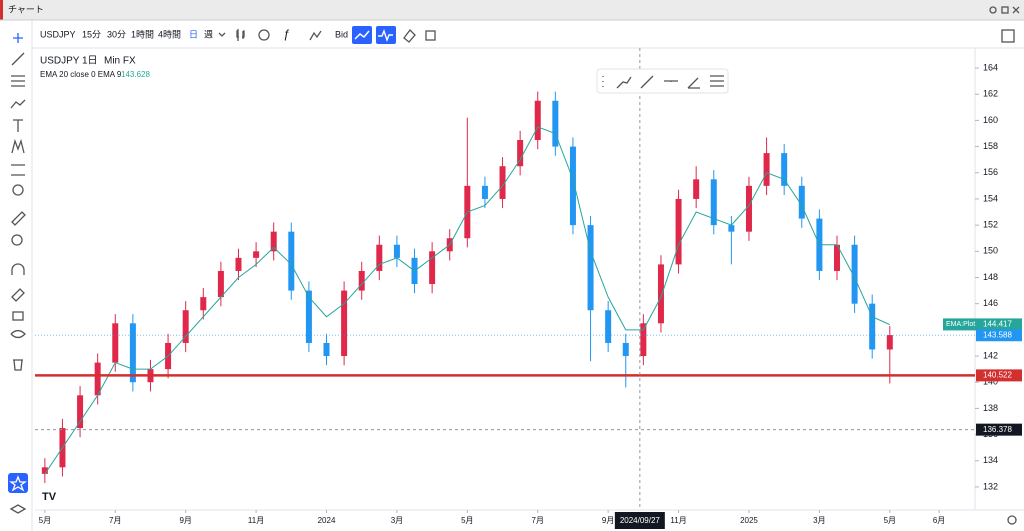 Image resolution: width=1024 pixels, height=531 pixels. Describe the element at coordinates (512, 10) in the screenshot. I see `title-bar` at that location.